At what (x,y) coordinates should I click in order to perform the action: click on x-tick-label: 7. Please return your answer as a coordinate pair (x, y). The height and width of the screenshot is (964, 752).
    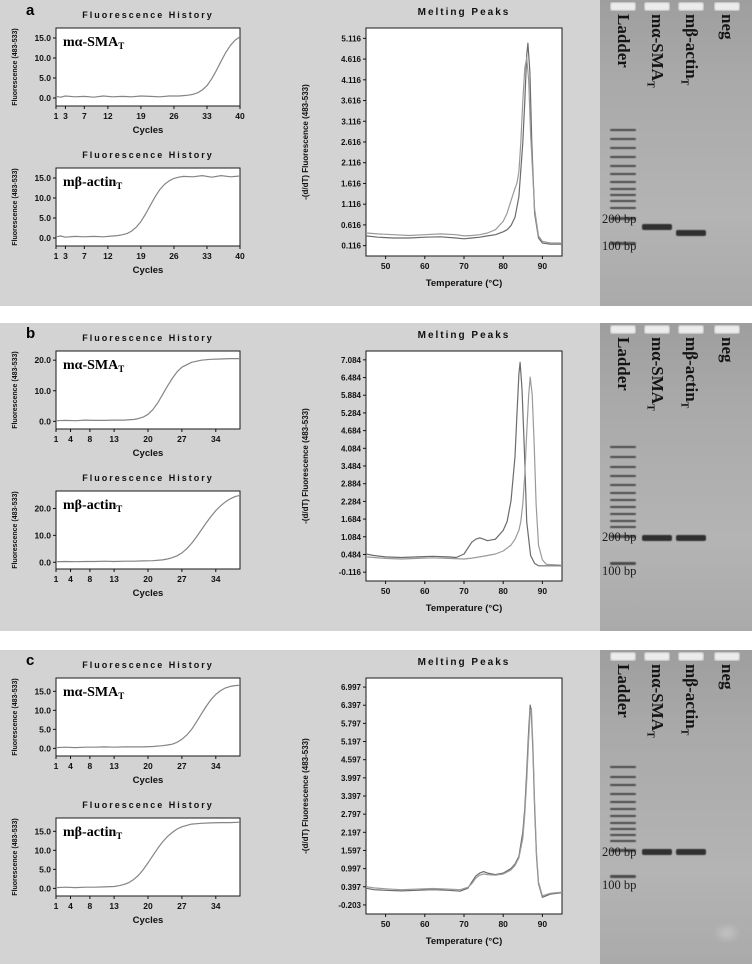
    Looking at the image, I should click on (84, 116).